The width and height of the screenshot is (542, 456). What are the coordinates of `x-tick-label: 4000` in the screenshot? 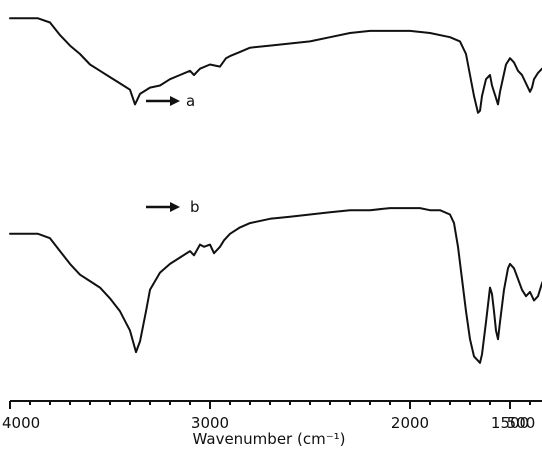 It's located at (21, 423).